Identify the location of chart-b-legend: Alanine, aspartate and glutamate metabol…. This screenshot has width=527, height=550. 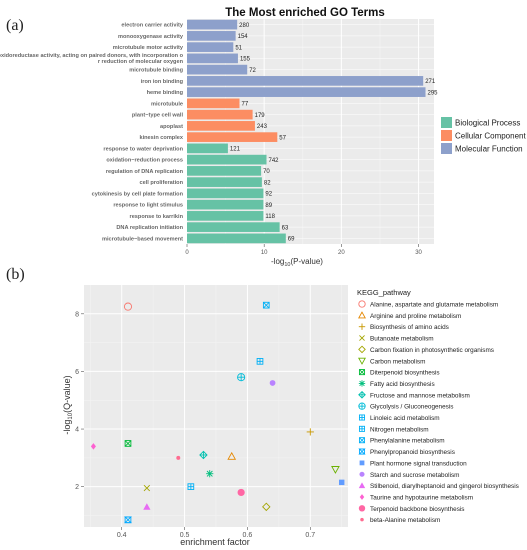
(438, 412).